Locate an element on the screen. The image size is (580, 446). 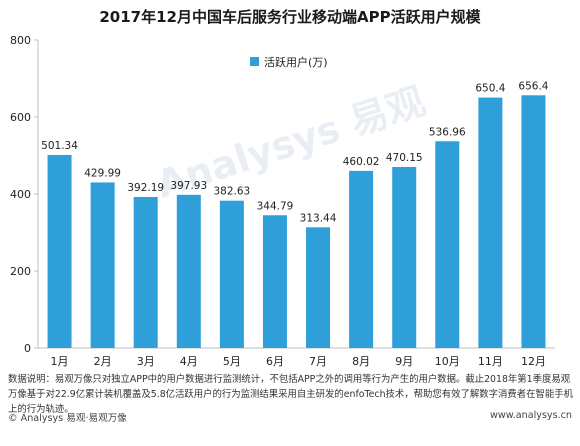
x-tick-label: 1月 is located at coordinates (60, 361).